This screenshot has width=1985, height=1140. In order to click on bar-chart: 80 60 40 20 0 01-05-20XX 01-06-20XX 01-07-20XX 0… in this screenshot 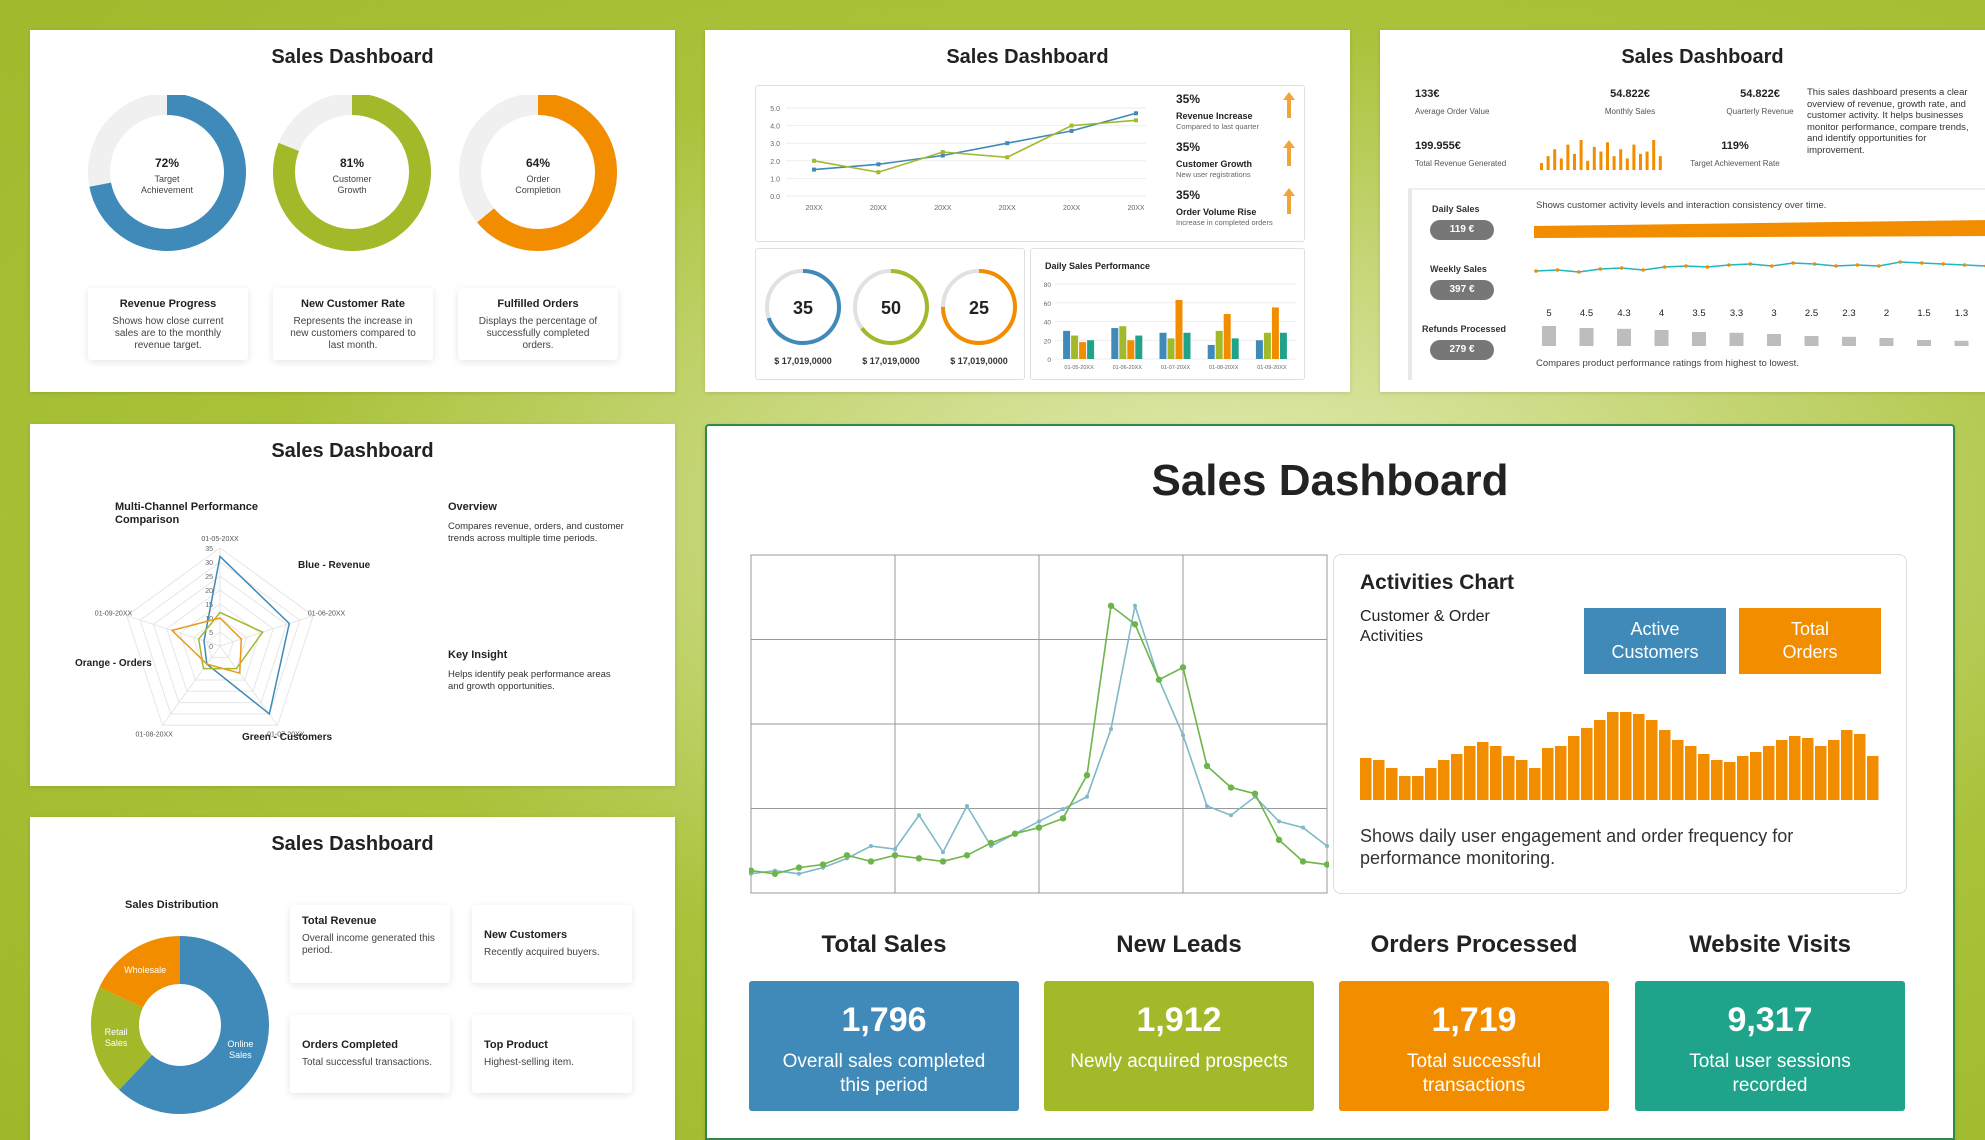, I will do `click(1170, 326)`.